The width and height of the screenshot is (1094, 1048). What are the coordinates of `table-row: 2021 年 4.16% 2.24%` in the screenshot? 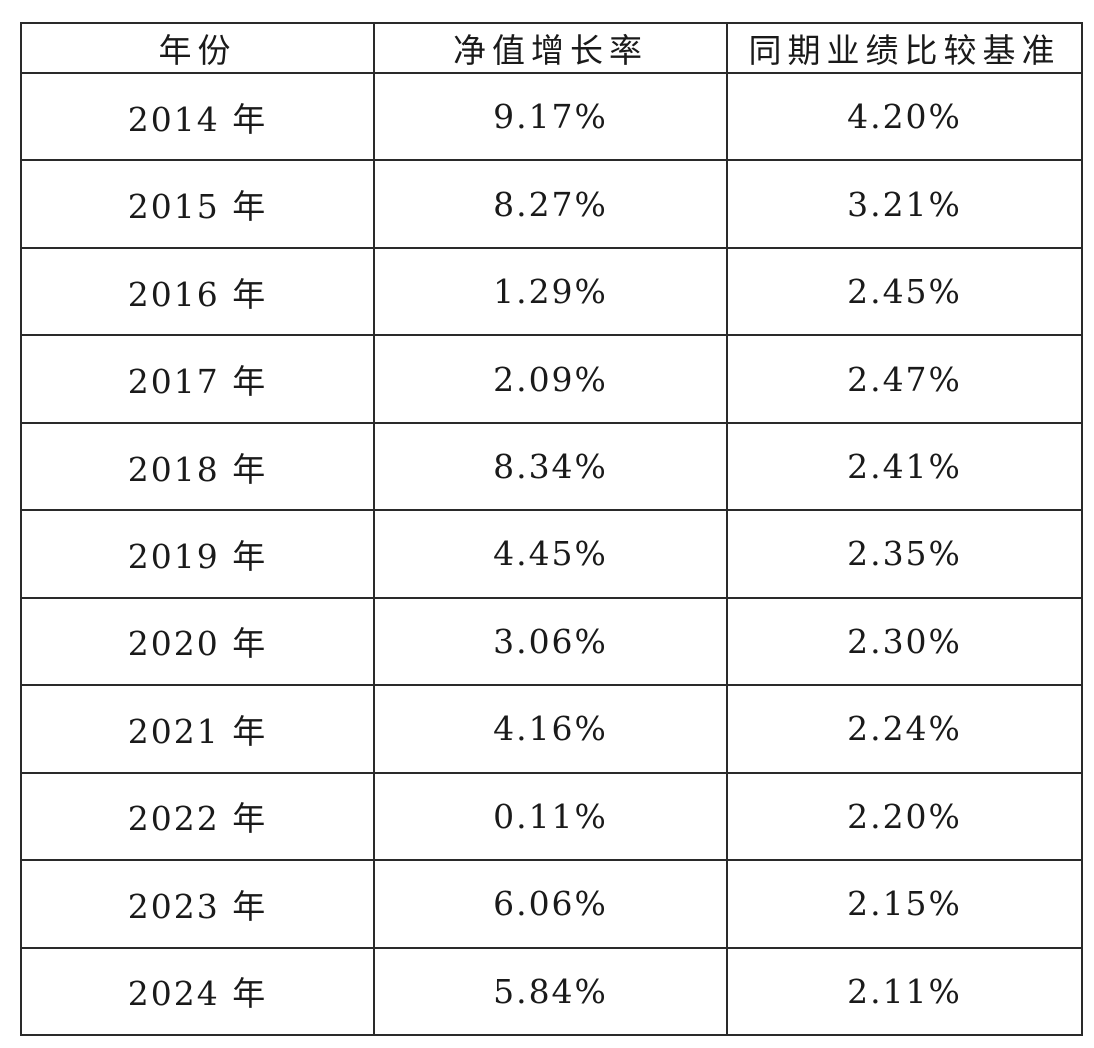 It's located at (551, 729).